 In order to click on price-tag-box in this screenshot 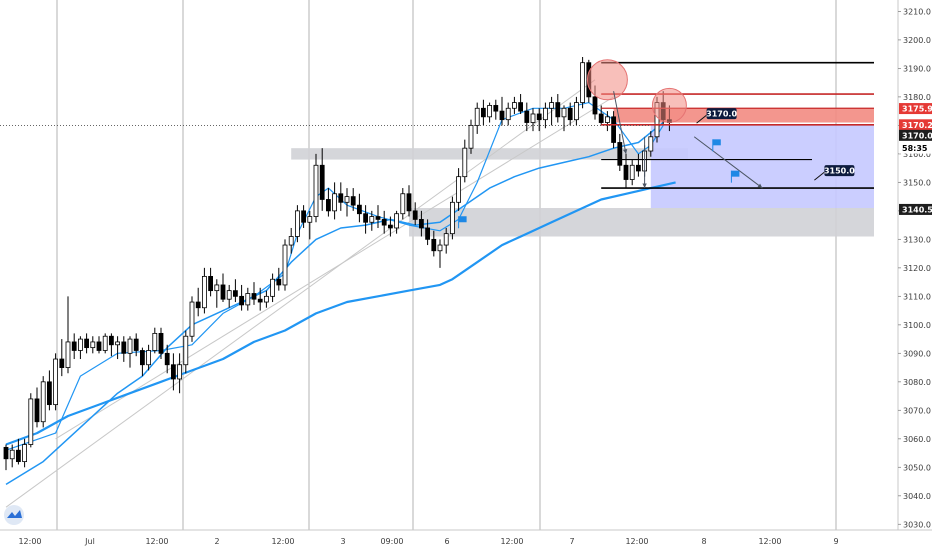, I will do `click(839, 171)`.